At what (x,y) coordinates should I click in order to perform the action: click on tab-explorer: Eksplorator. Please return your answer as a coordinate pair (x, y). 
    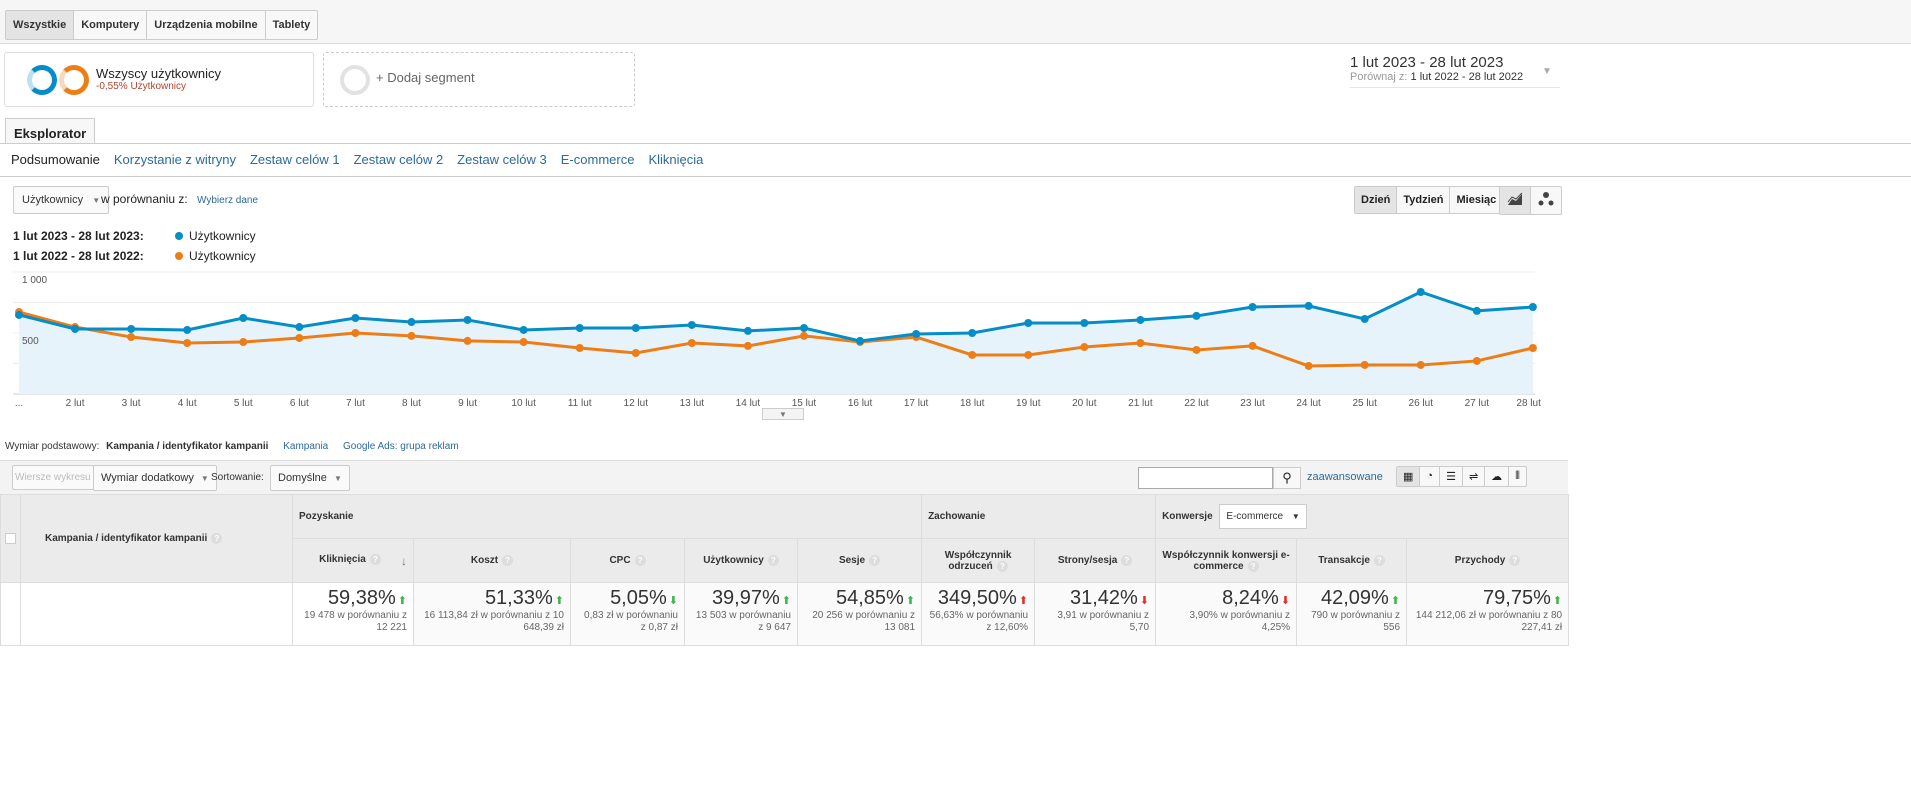
    Looking at the image, I should click on (50, 131).